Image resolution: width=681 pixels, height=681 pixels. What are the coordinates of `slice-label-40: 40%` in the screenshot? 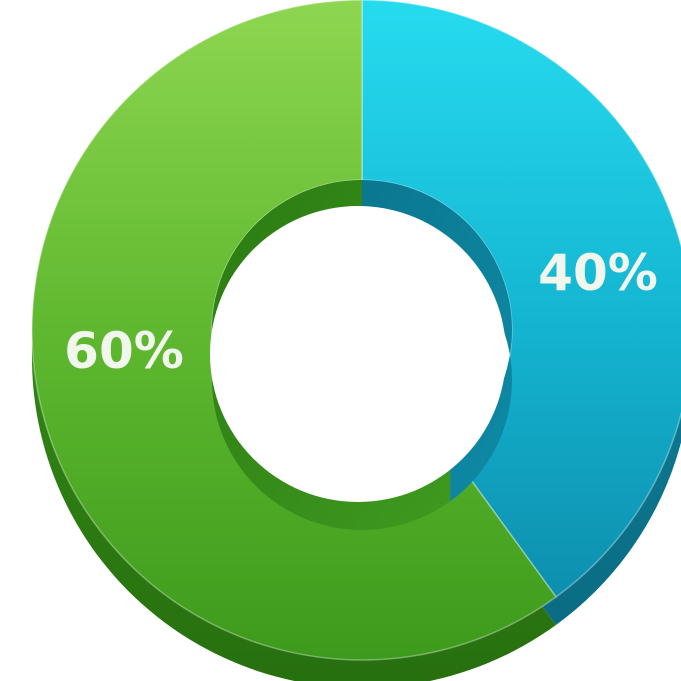 It's located at (598, 273).